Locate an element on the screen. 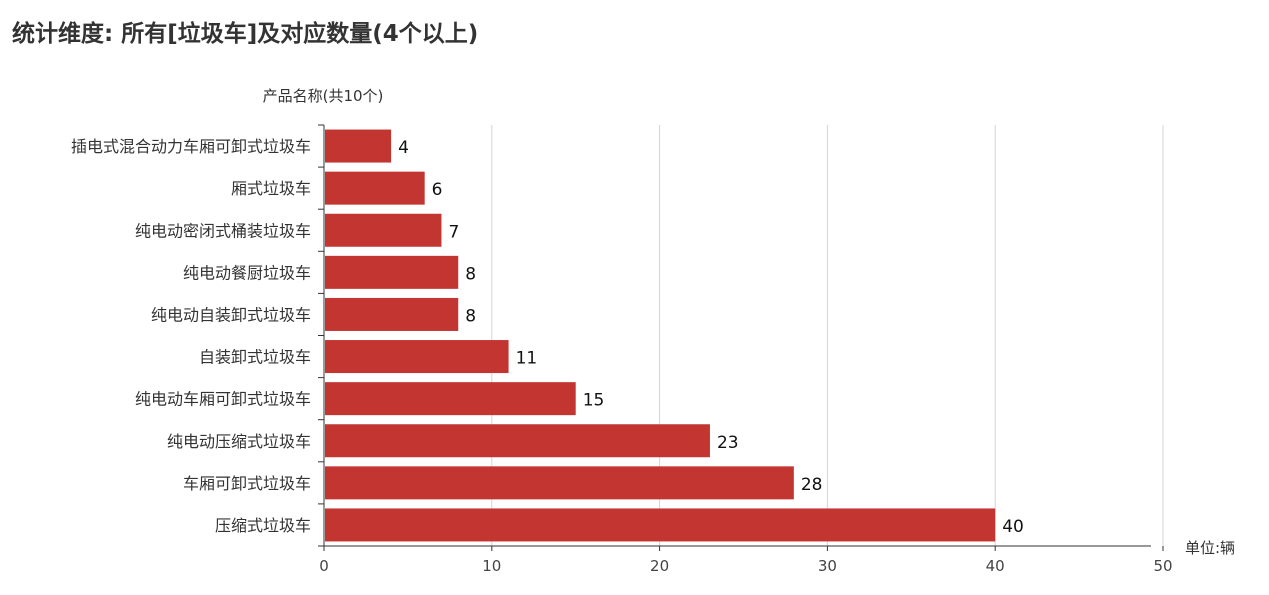 This screenshot has width=1269, height=595. category-label: 车厢可卸式垃圾车 is located at coordinates (247, 483).